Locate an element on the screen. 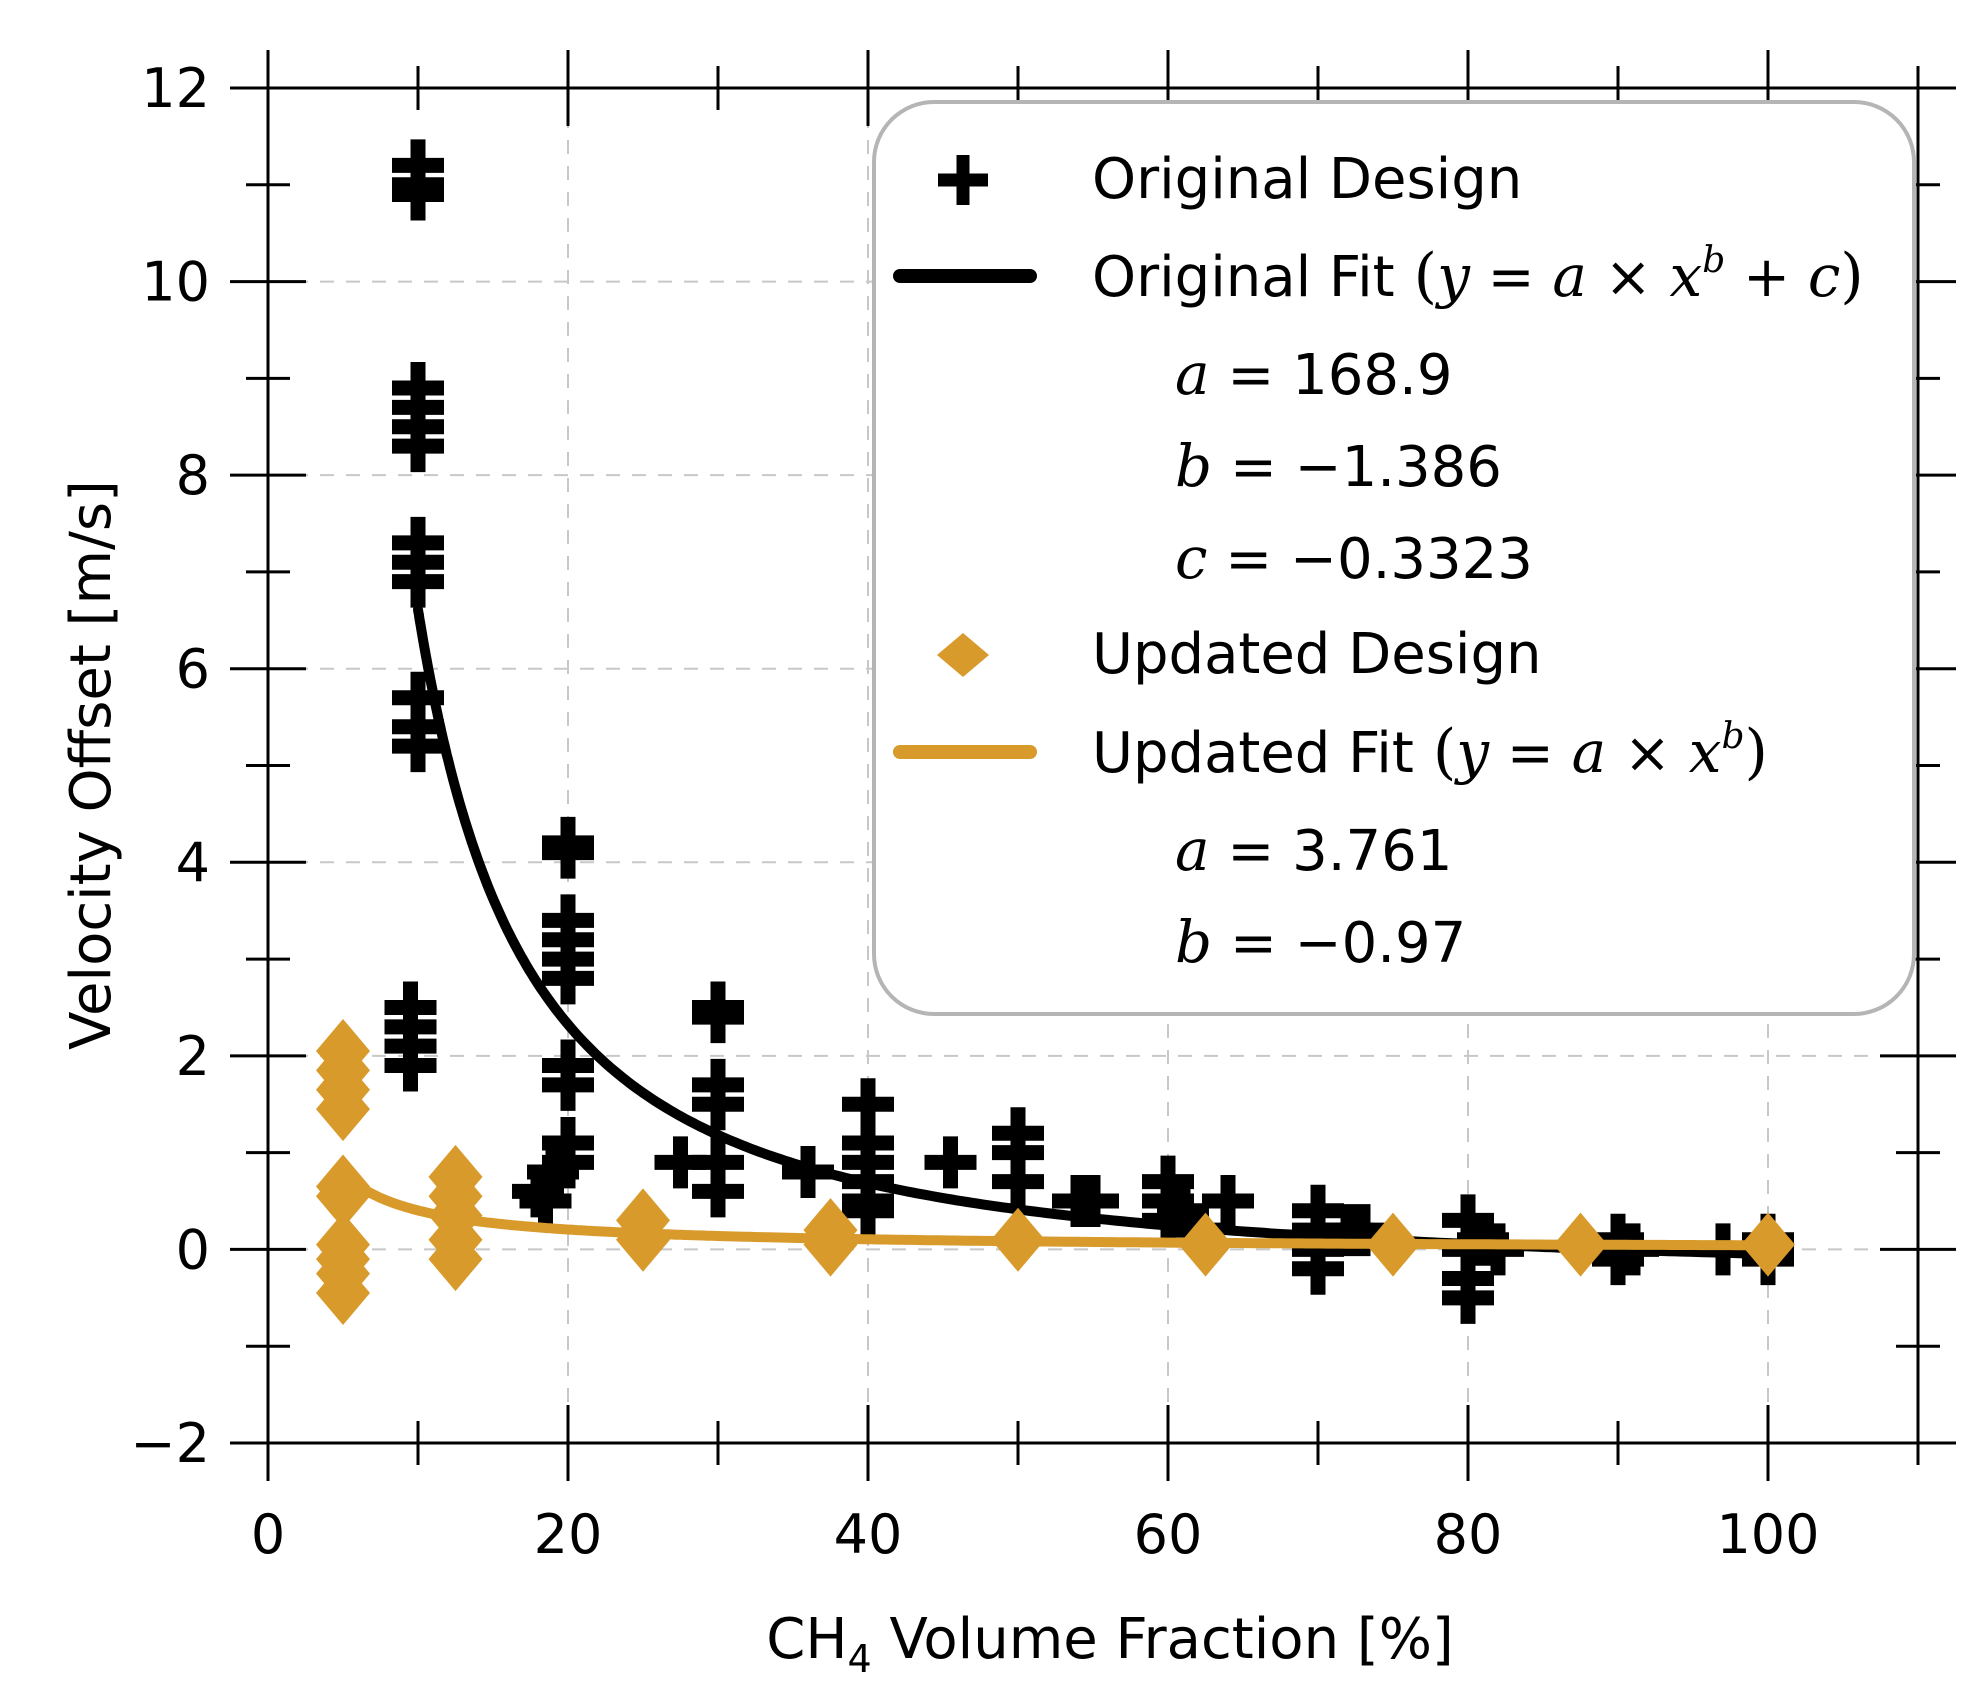 This screenshot has height=1691, width=1986. y-tick-label: 4 is located at coordinates (193, 862).